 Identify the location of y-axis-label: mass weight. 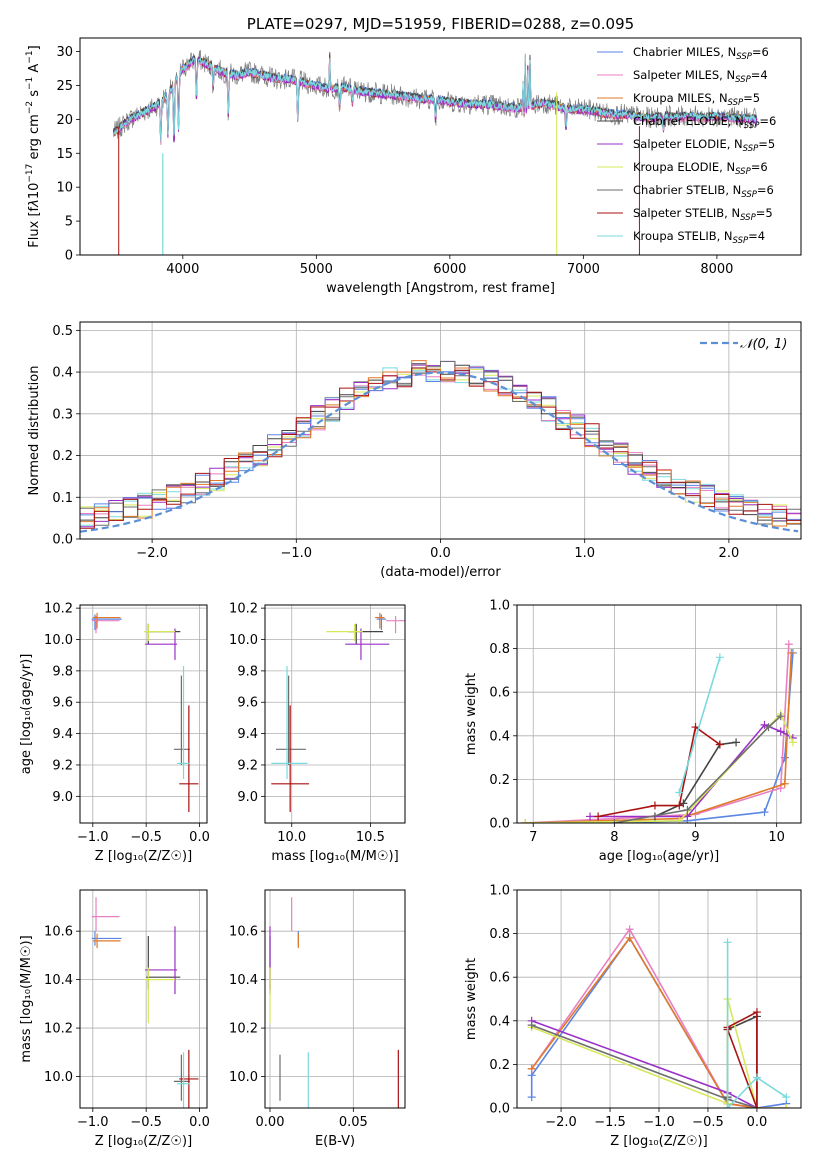
(471, 714).